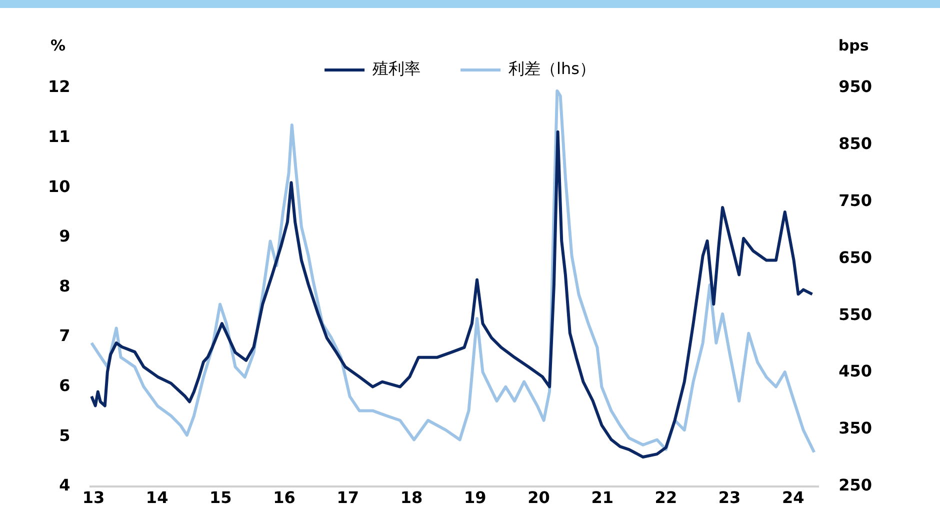 This screenshot has height=532, width=940. Describe the element at coordinates (59, 86) in the screenshot. I see `y-tick-label: 12` at that location.